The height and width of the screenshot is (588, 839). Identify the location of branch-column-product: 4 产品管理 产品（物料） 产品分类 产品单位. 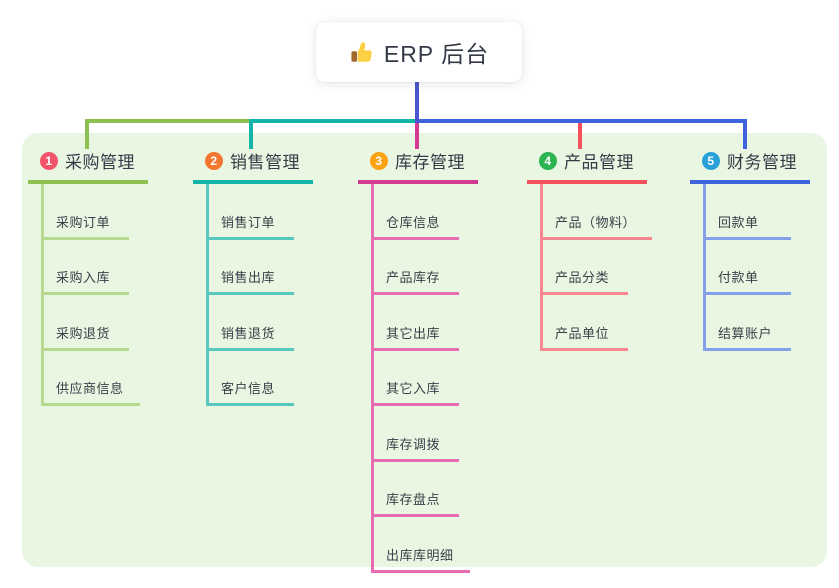
(590, 248).